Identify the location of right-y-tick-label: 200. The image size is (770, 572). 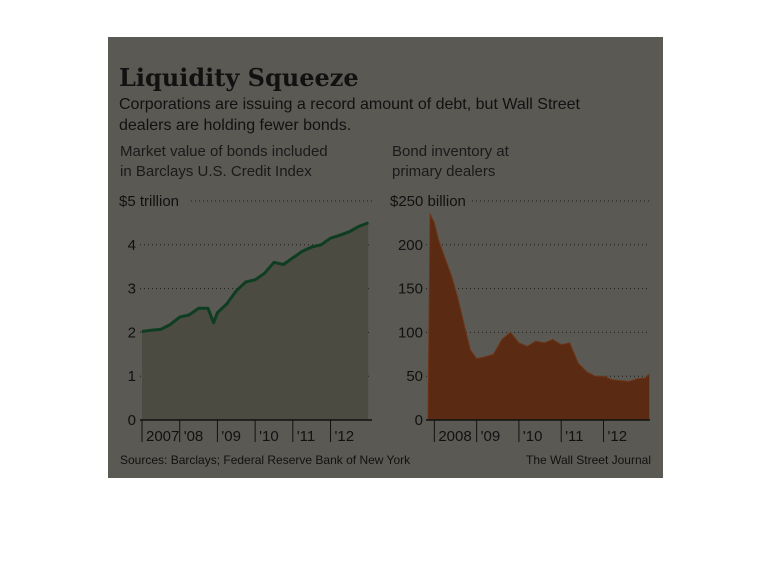
(410, 245).